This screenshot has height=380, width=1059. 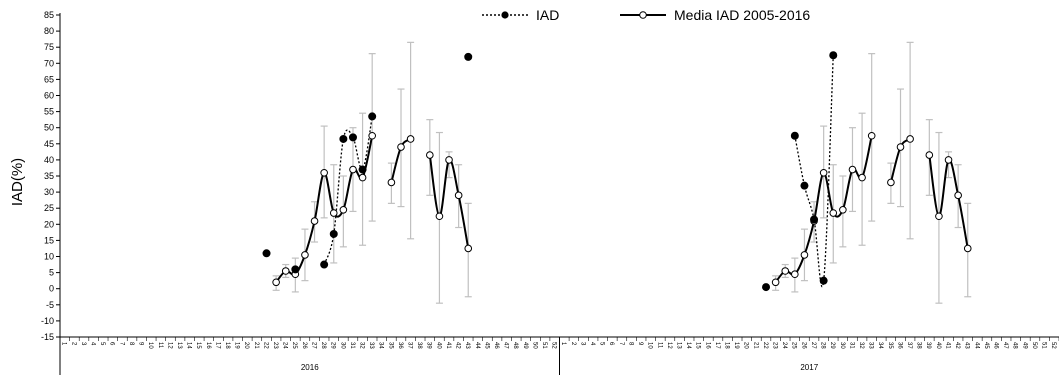 What do you see at coordinates (1043, 345) in the screenshot?
I see `x-tick-label: 51` at bounding box center [1043, 345].